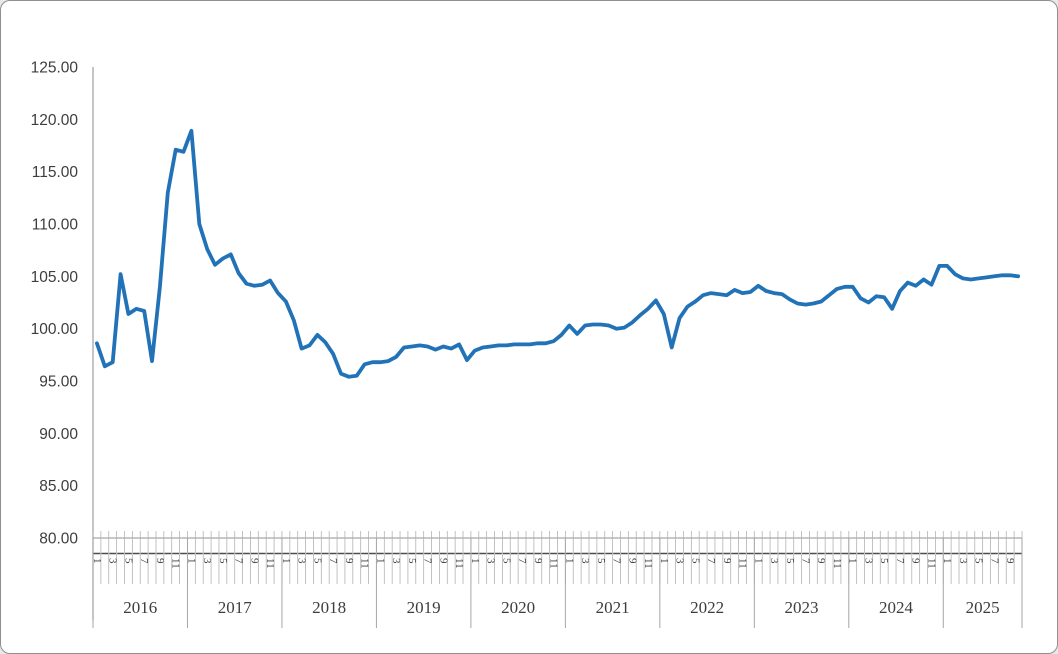 The width and height of the screenshot is (1058, 654). Describe the element at coordinates (557, 583) in the screenshot. I see `year-separators` at that location.